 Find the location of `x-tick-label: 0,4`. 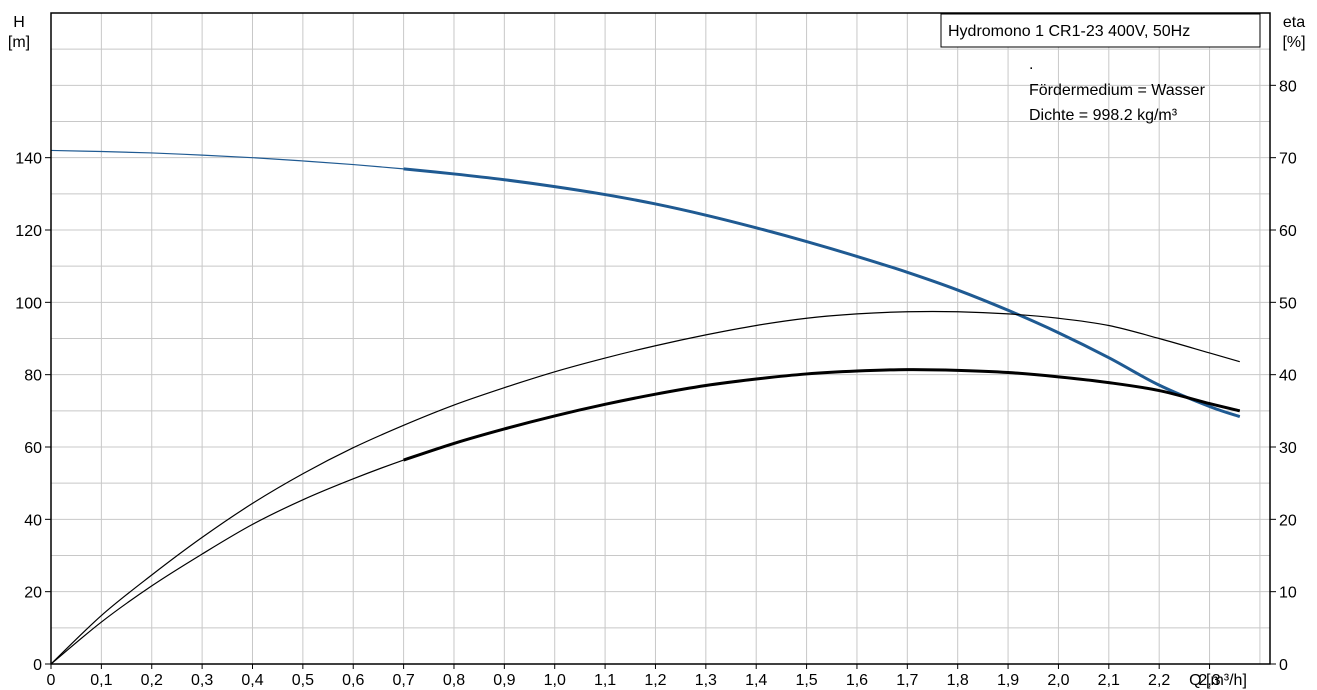

x-tick-label: 0,4 is located at coordinates (252, 680).